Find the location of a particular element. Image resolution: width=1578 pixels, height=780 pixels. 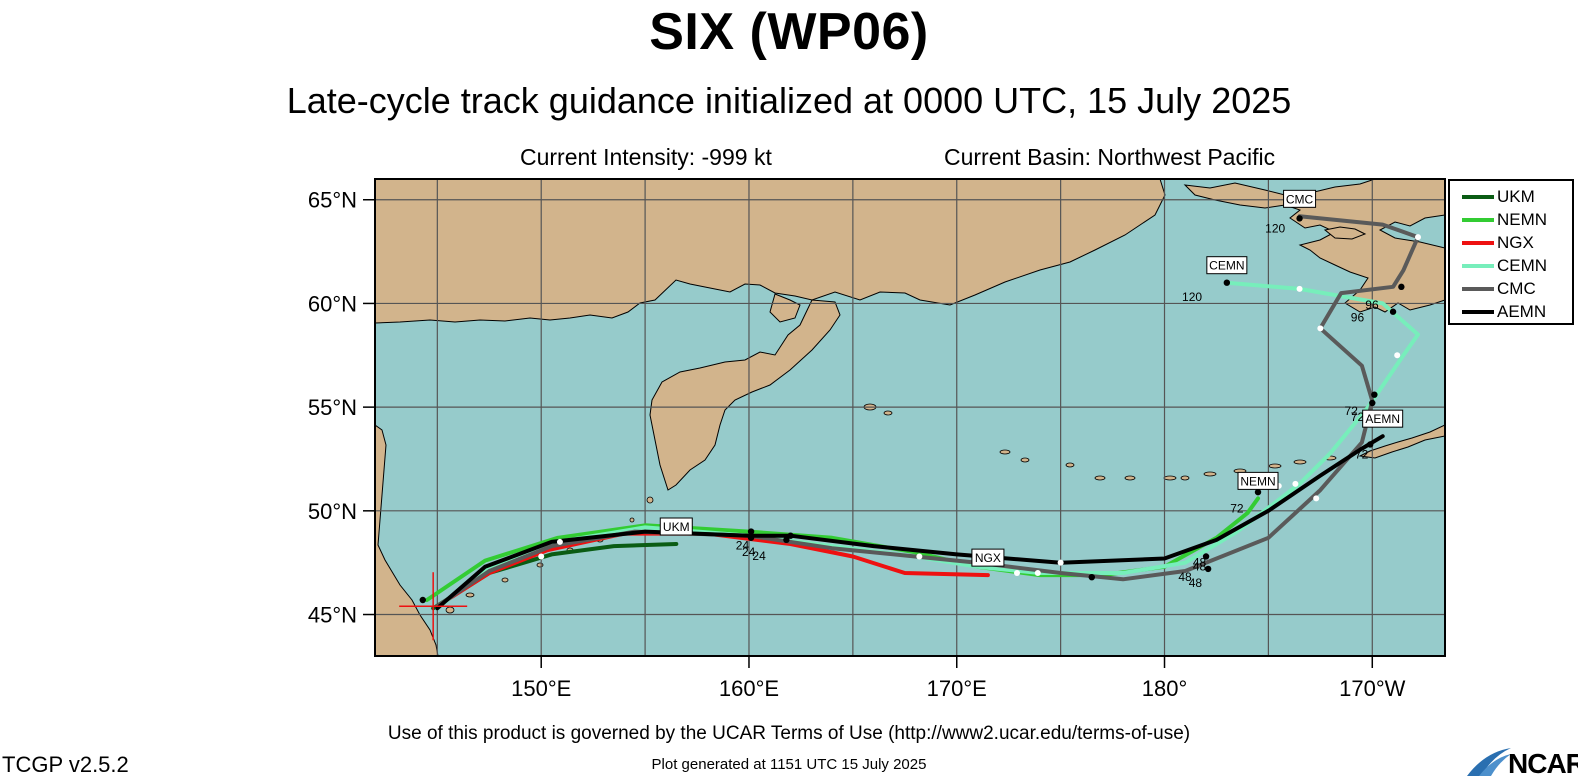

lon-tick-label: 170°W is located at coordinates (1372, 688).